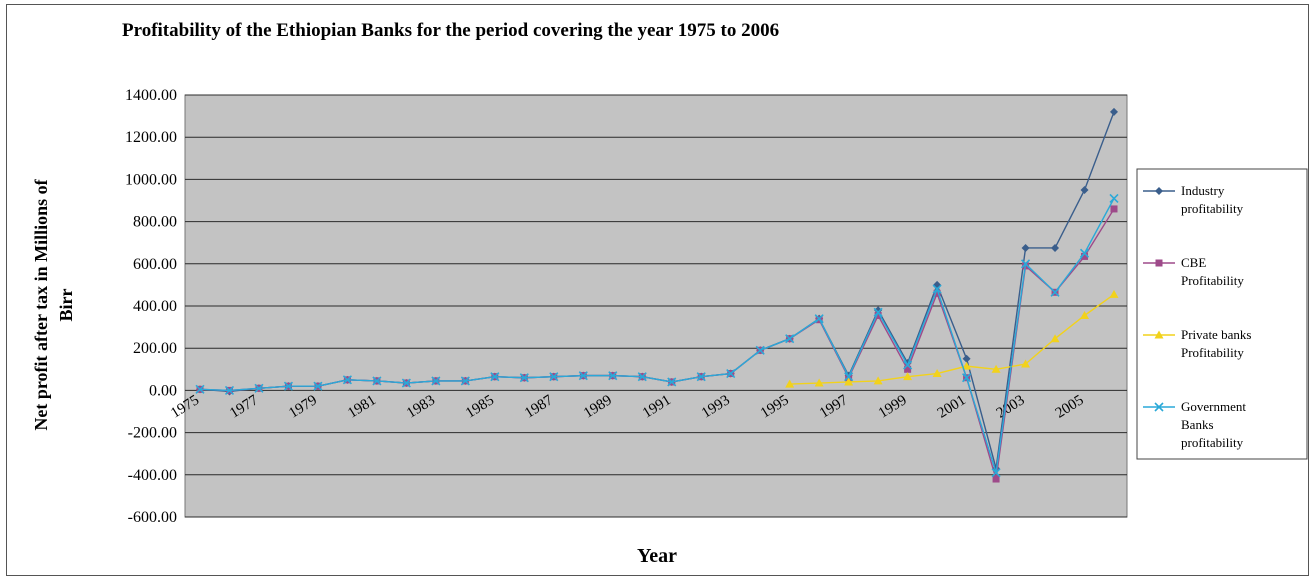 This screenshot has height=582, width=1315. Describe the element at coordinates (657, 556) in the screenshot. I see `x-axis-label: Year` at that location.